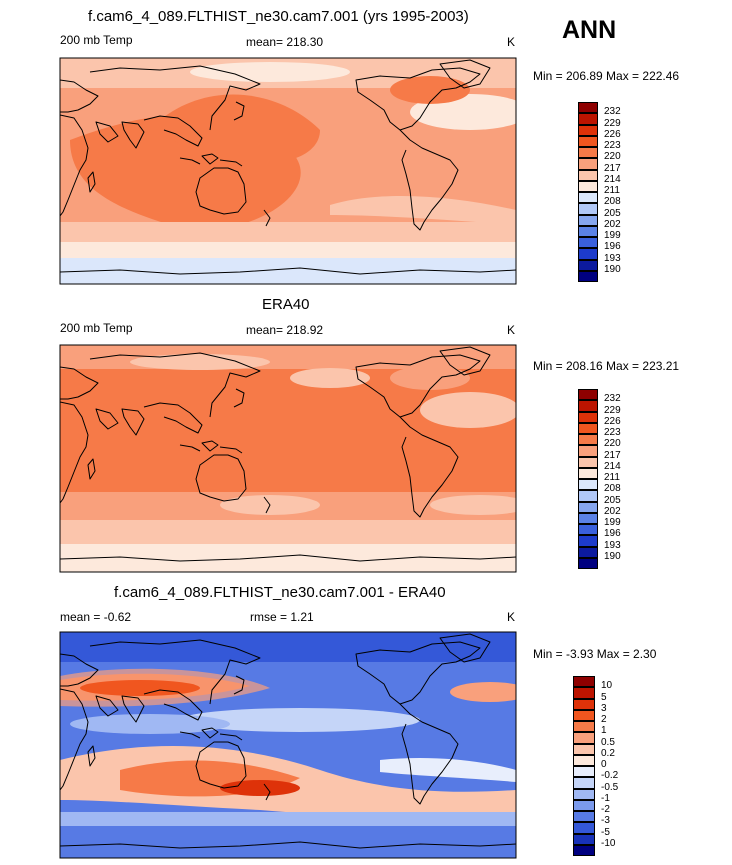  Describe the element at coordinates (608, 753) in the screenshot. I see `colorbar-tick-label: 0.2` at that location.